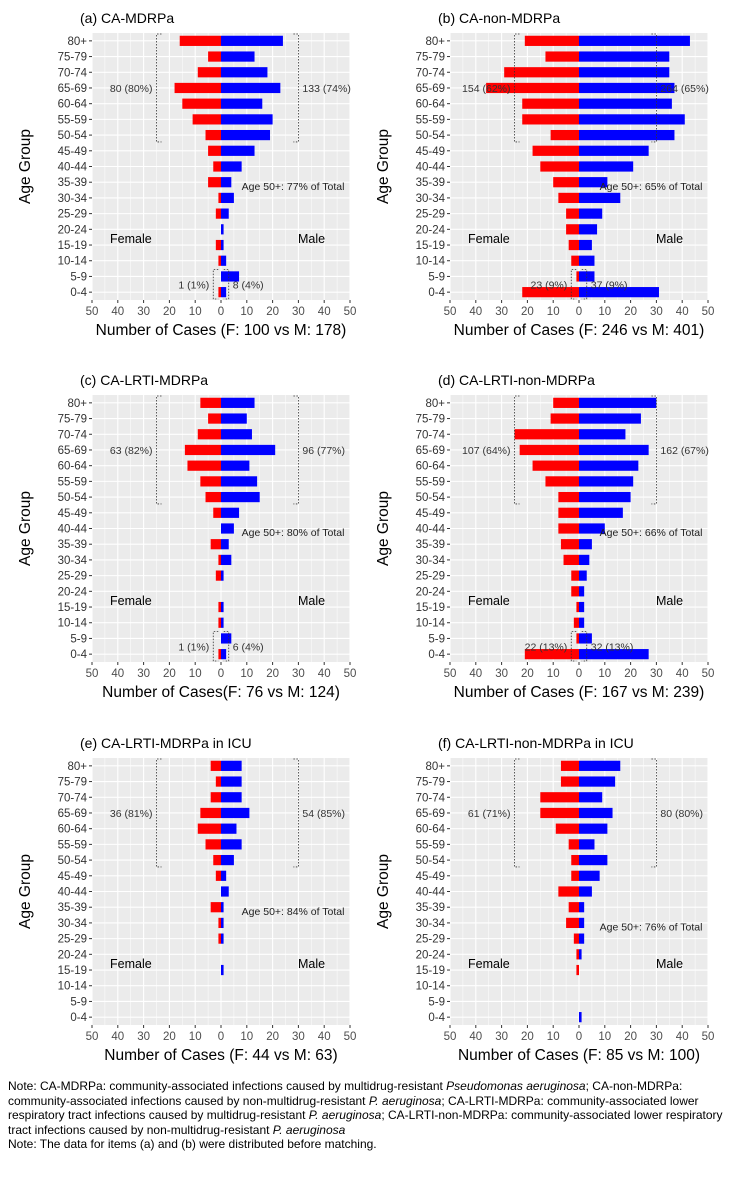  I want to click on panel-c-y-axis-label: Age Group, so click(25, 528).